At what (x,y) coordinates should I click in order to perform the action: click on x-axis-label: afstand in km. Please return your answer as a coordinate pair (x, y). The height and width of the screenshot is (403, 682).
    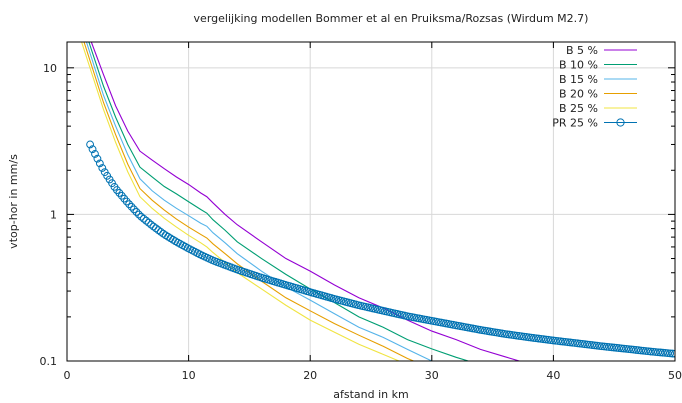
    Looking at the image, I should click on (370, 394).